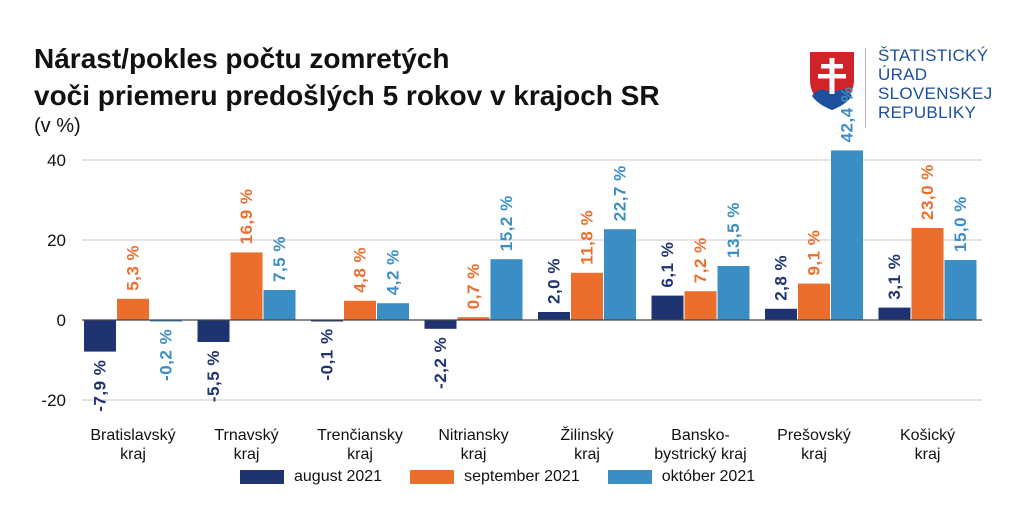 Image resolution: width=1024 pixels, height=517 pixels. What do you see at coordinates (554, 281) in the screenshot?
I see `data-label: 2,0 %` at bounding box center [554, 281].